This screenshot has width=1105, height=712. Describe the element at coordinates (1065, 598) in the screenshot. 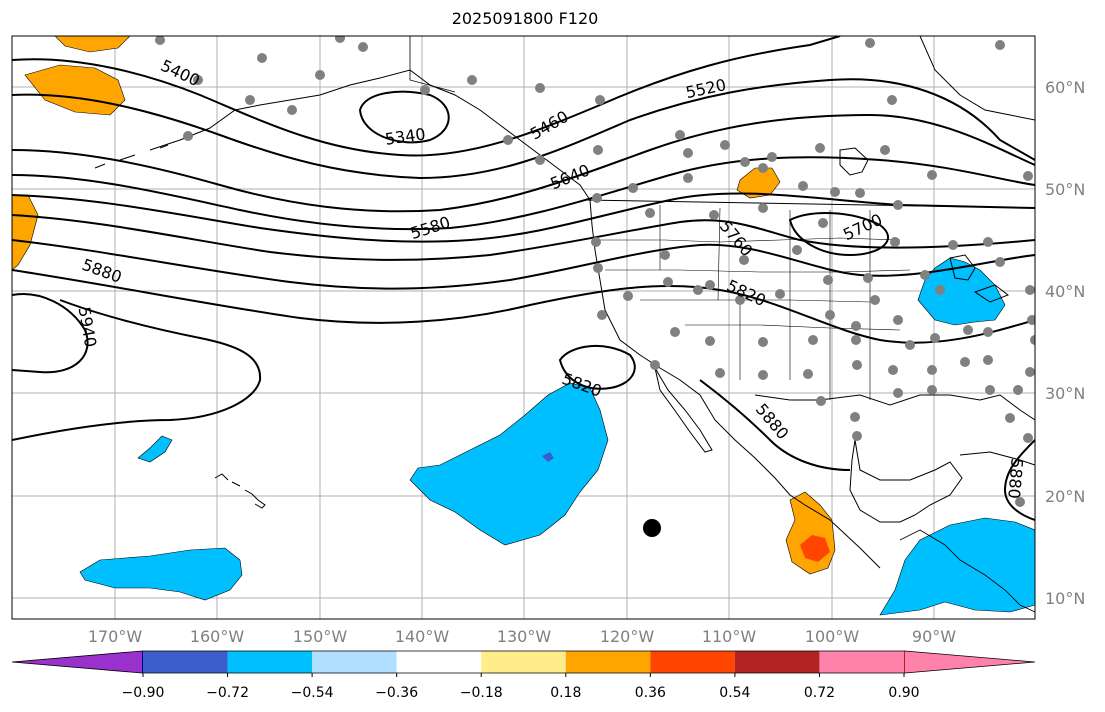

I see `lat-label-10n: 10°N` at that location.